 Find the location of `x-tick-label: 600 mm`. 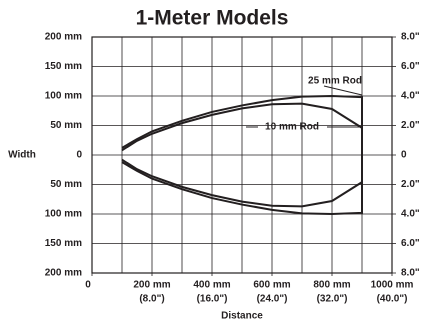

x-tick-label: 600 mm is located at coordinates (271, 285).